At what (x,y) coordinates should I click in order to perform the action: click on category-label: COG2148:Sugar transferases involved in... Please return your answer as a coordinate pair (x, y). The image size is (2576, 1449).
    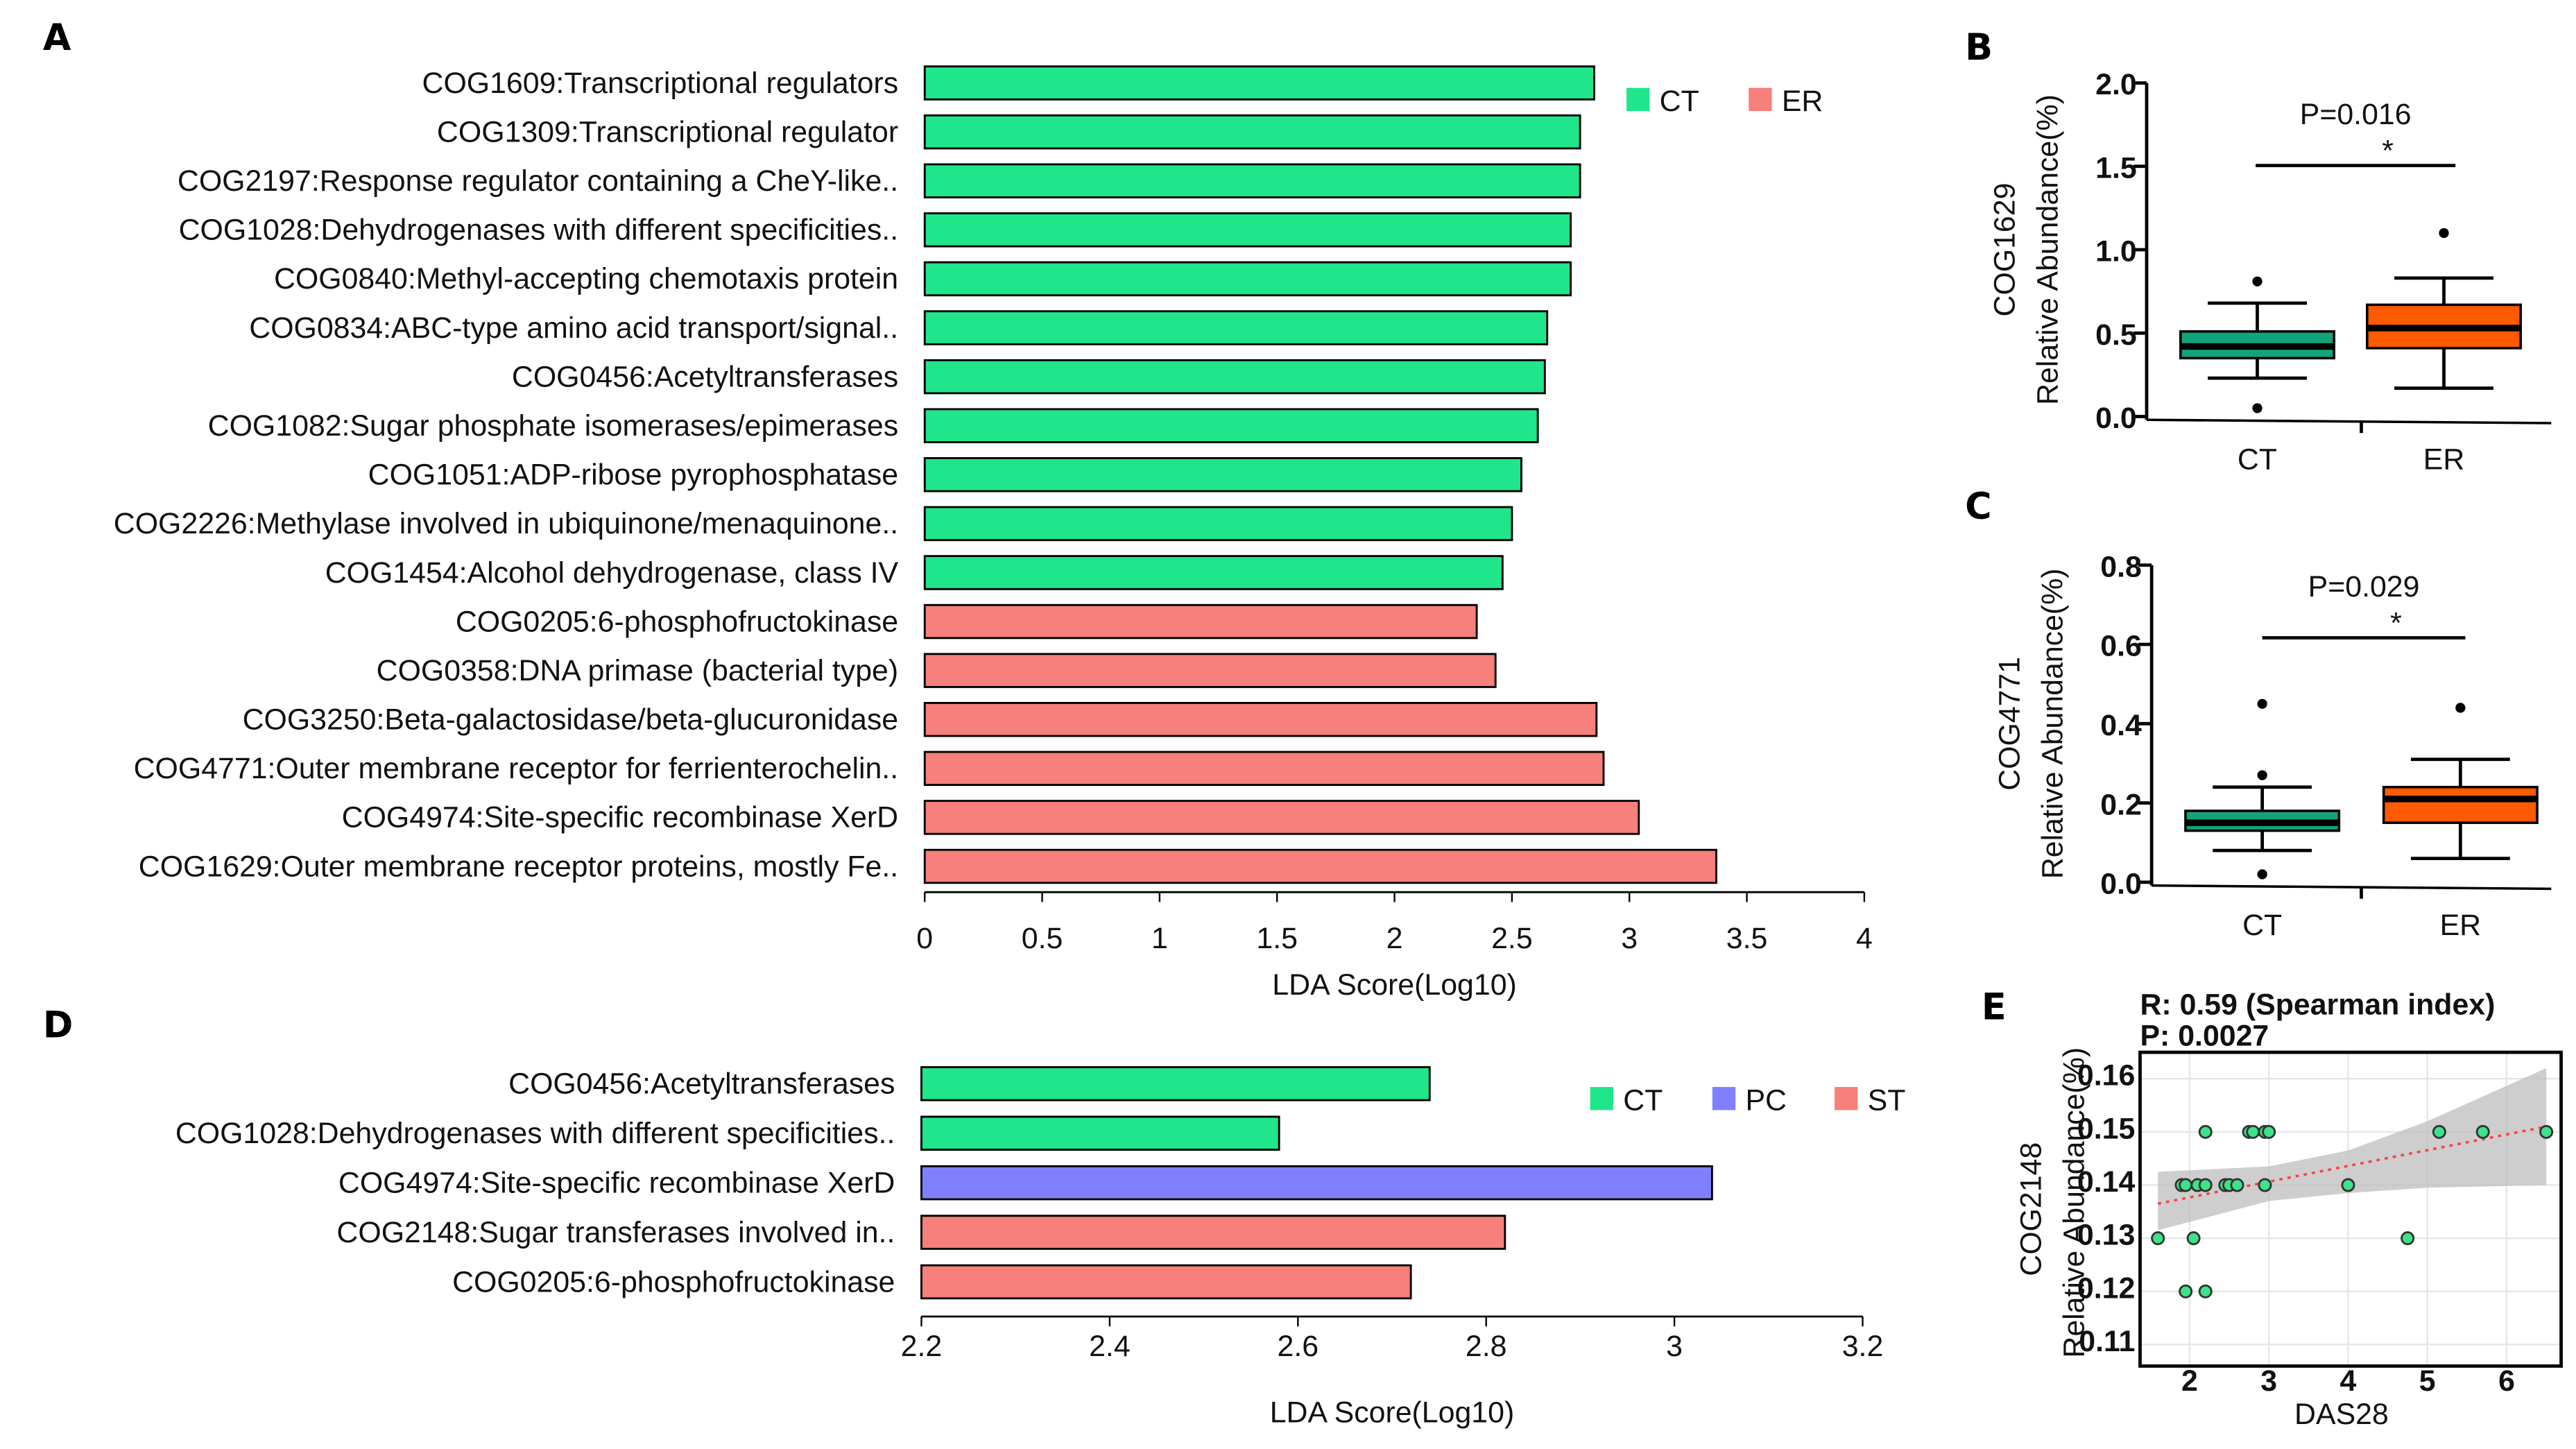
    Looking at the image, I should click on (615, 1232).